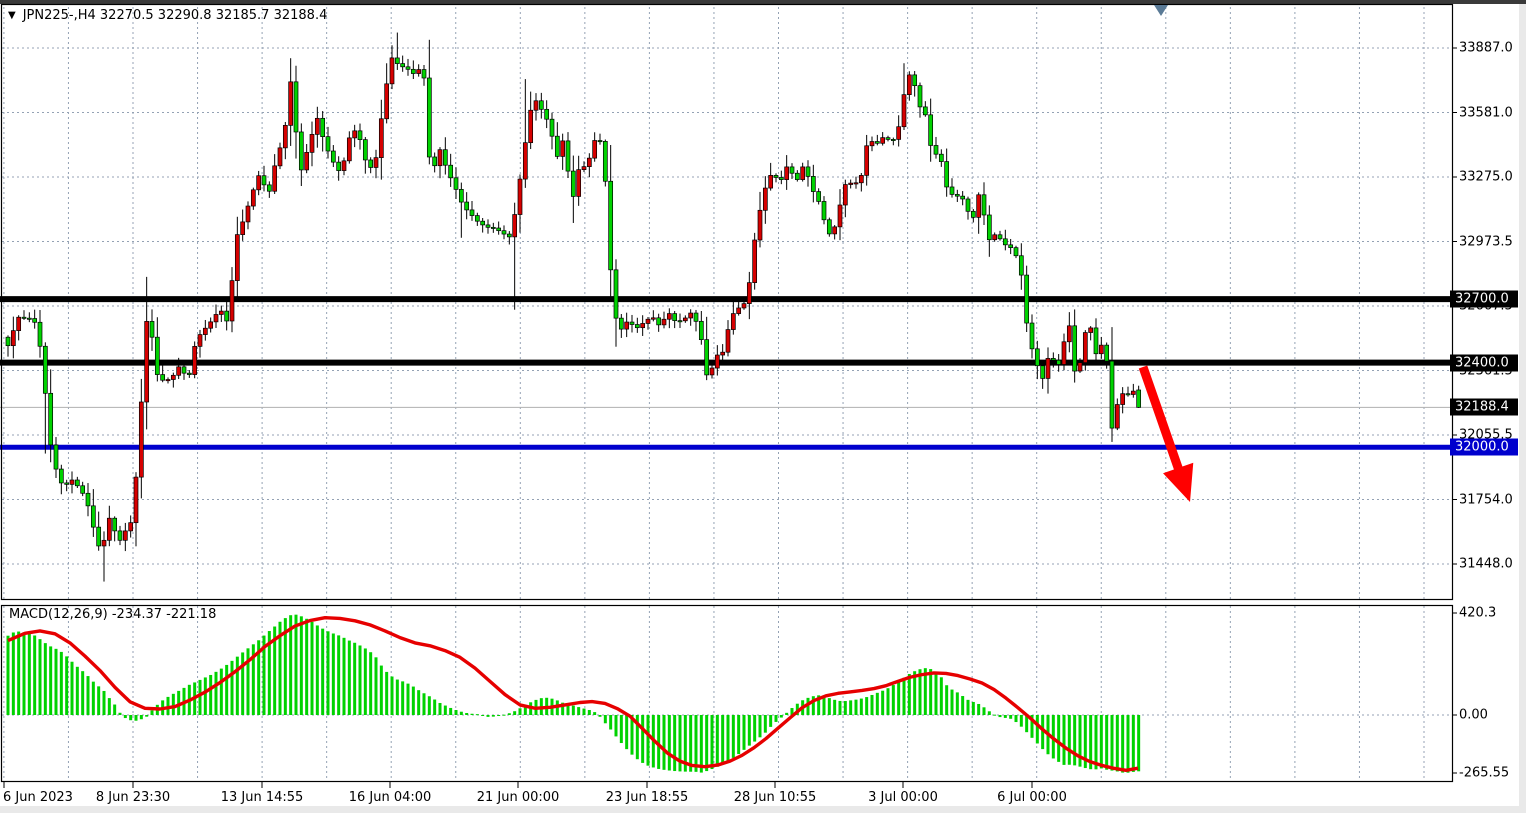  I want to click on trend-arrow-head, so click(1178, 482).